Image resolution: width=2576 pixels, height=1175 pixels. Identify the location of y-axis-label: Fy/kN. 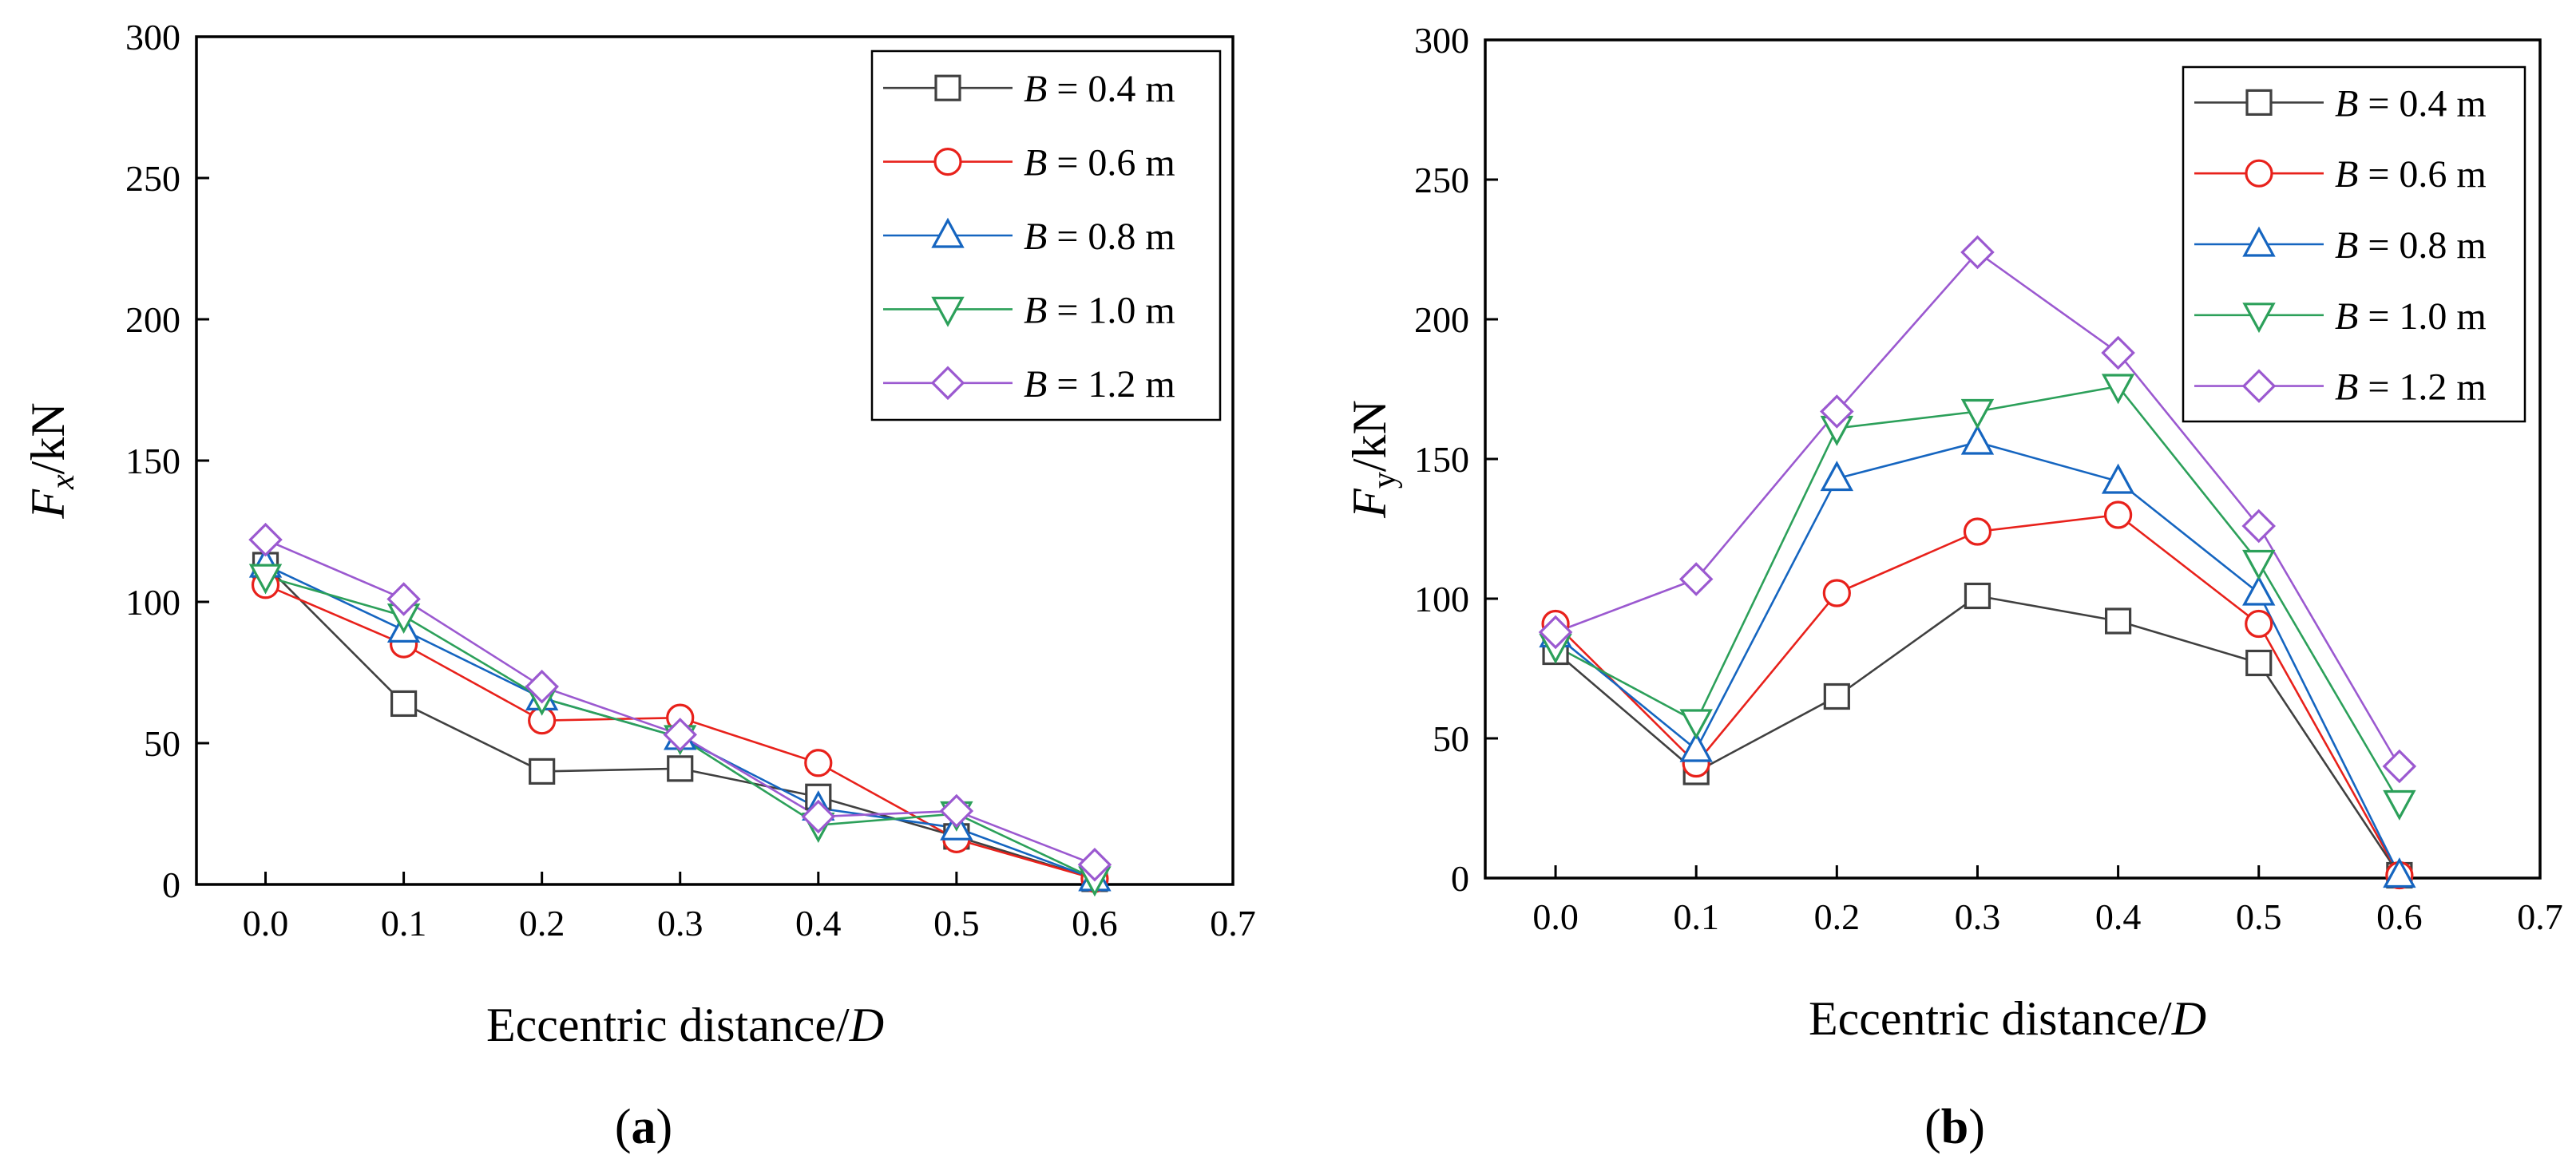
(1373, 459).